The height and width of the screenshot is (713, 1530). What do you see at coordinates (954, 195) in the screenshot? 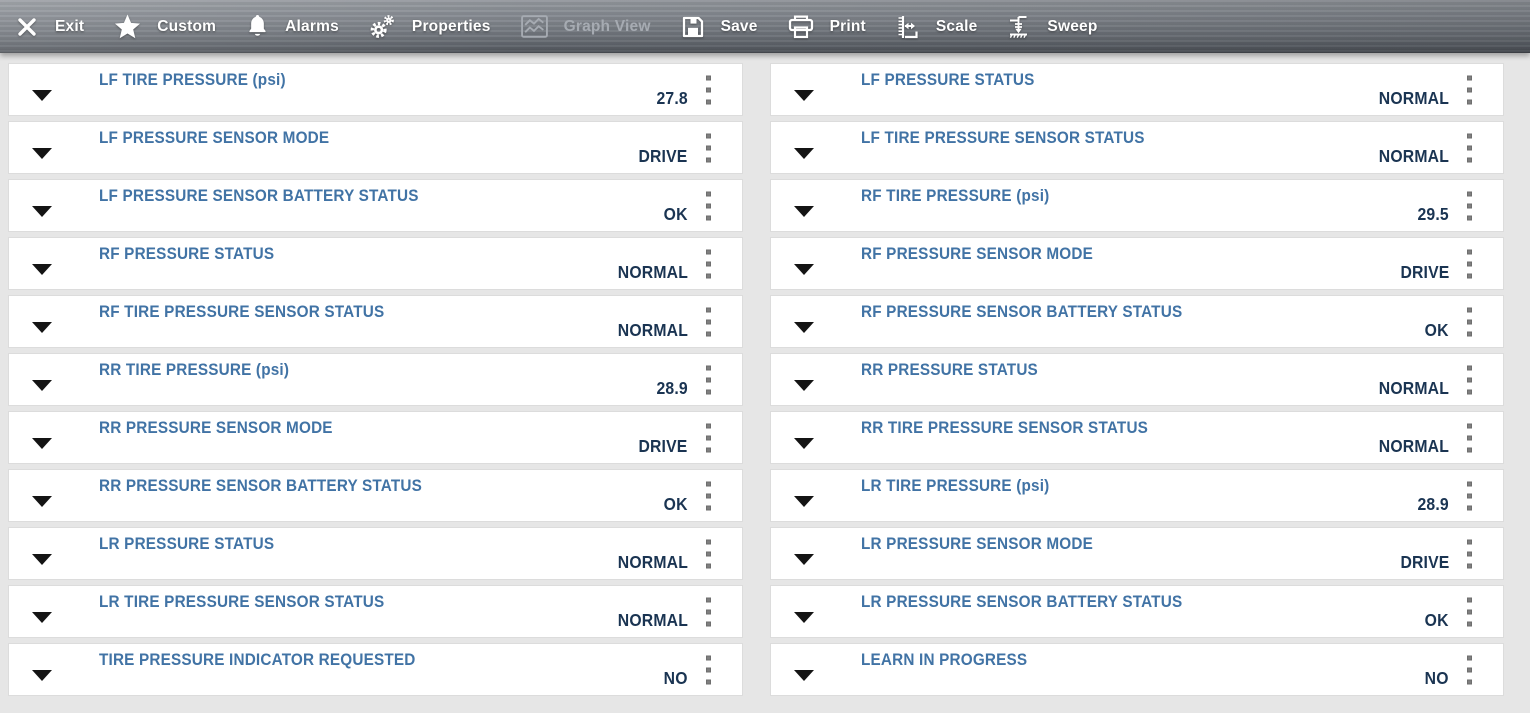
I see `param-name-label: RF TIRE PRESSURE (psi)` at bounding box center [954, 195].